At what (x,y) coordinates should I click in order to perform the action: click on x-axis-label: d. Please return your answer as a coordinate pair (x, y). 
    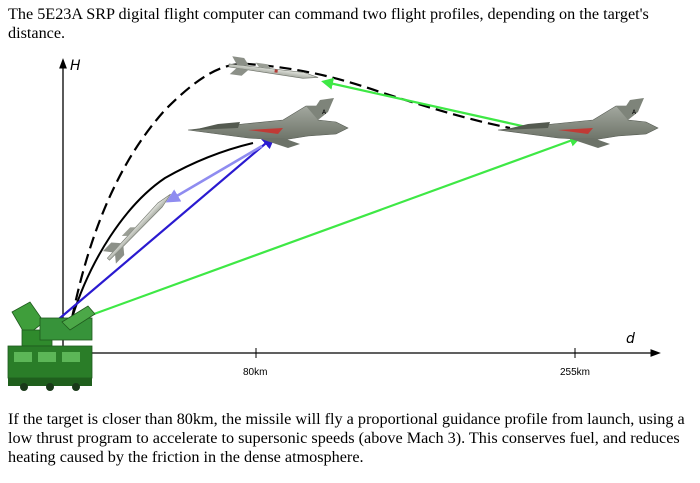
    Looking at the image, I should click on (630, 339).